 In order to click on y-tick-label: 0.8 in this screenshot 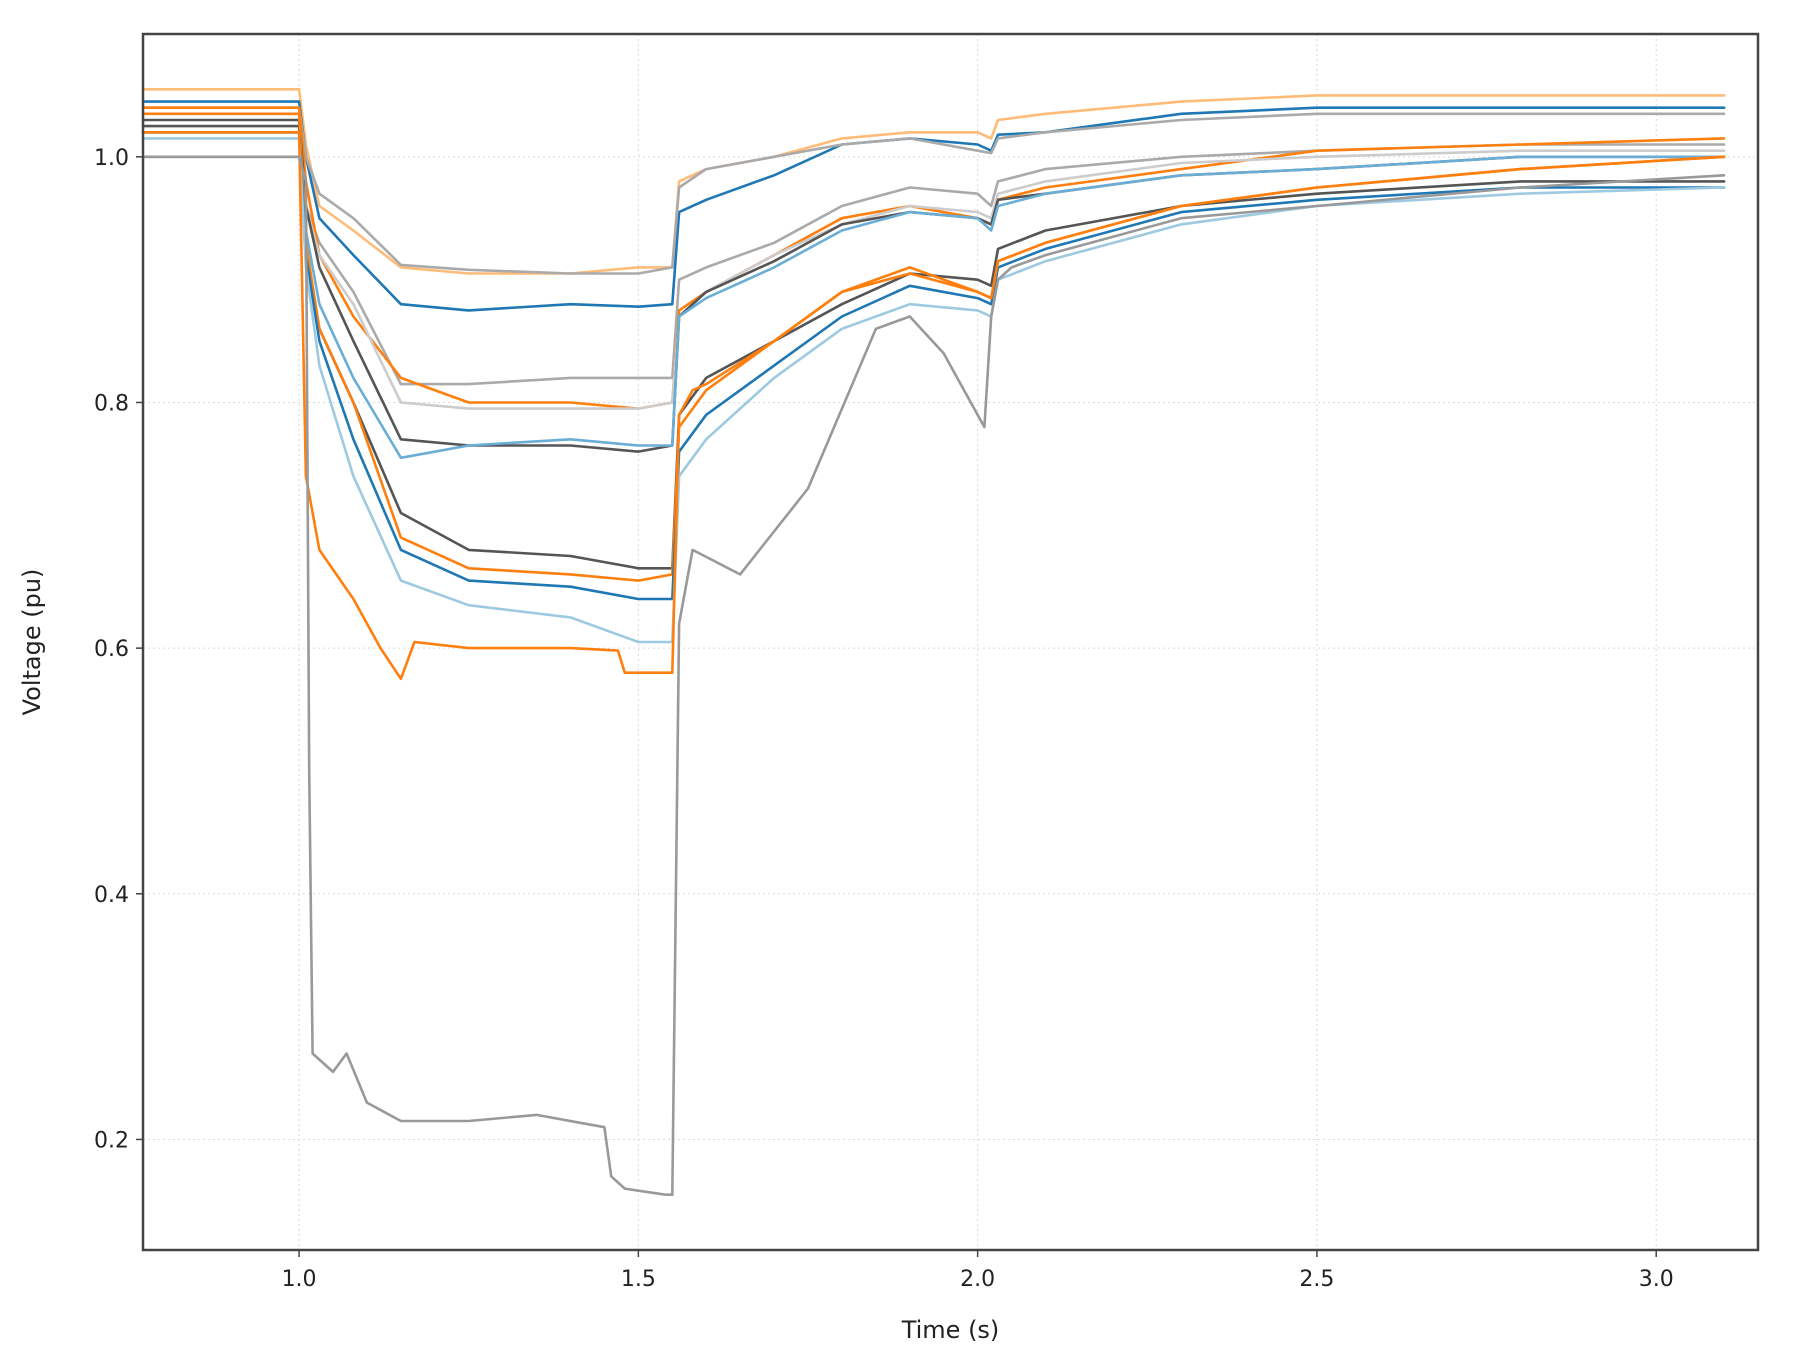, I will do `click(111, 403)`.